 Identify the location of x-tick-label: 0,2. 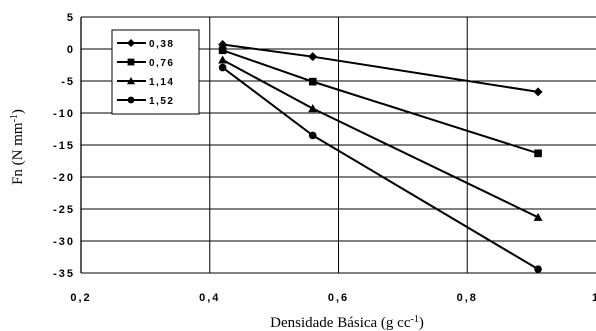
(80, 298).